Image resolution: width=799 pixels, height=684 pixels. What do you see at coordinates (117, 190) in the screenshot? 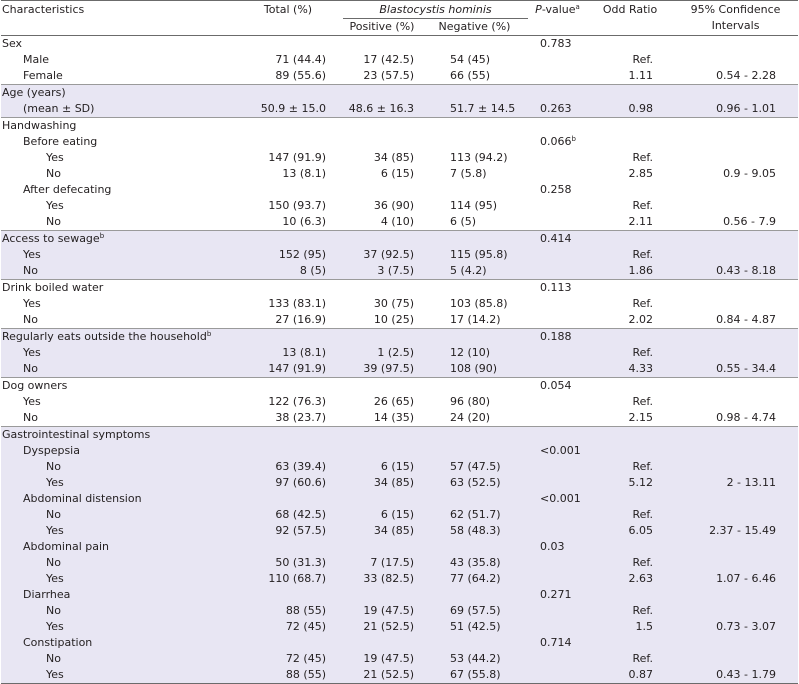
I see `row-label: After defecating` at bounding box center [117, 190].